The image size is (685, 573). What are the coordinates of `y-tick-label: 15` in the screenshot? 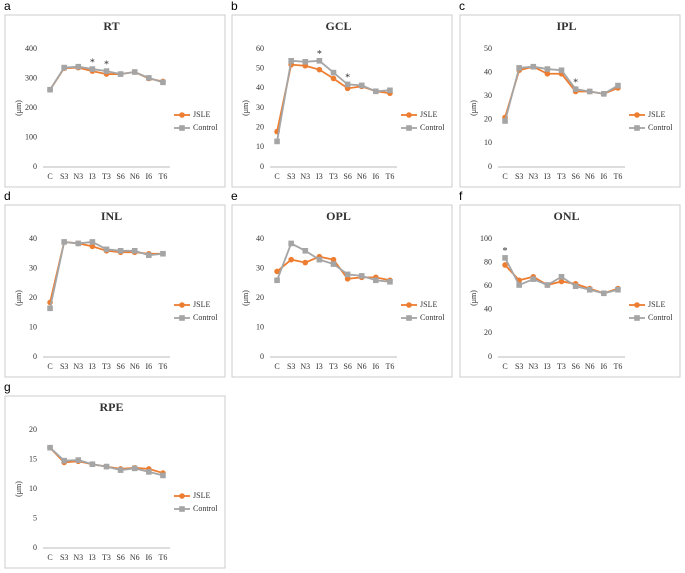 It's located at (33, 458).